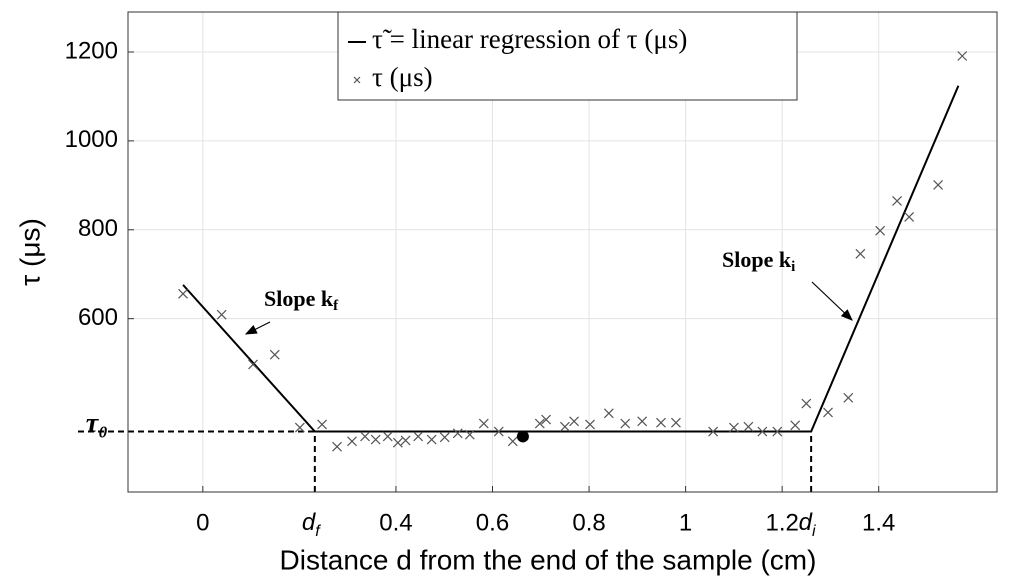 The height and width of the screenshot is (583, 1009). Describe the element at coordinates (318, 531) in the screenshot. I see `x-tick-label-sub: f` at that location.